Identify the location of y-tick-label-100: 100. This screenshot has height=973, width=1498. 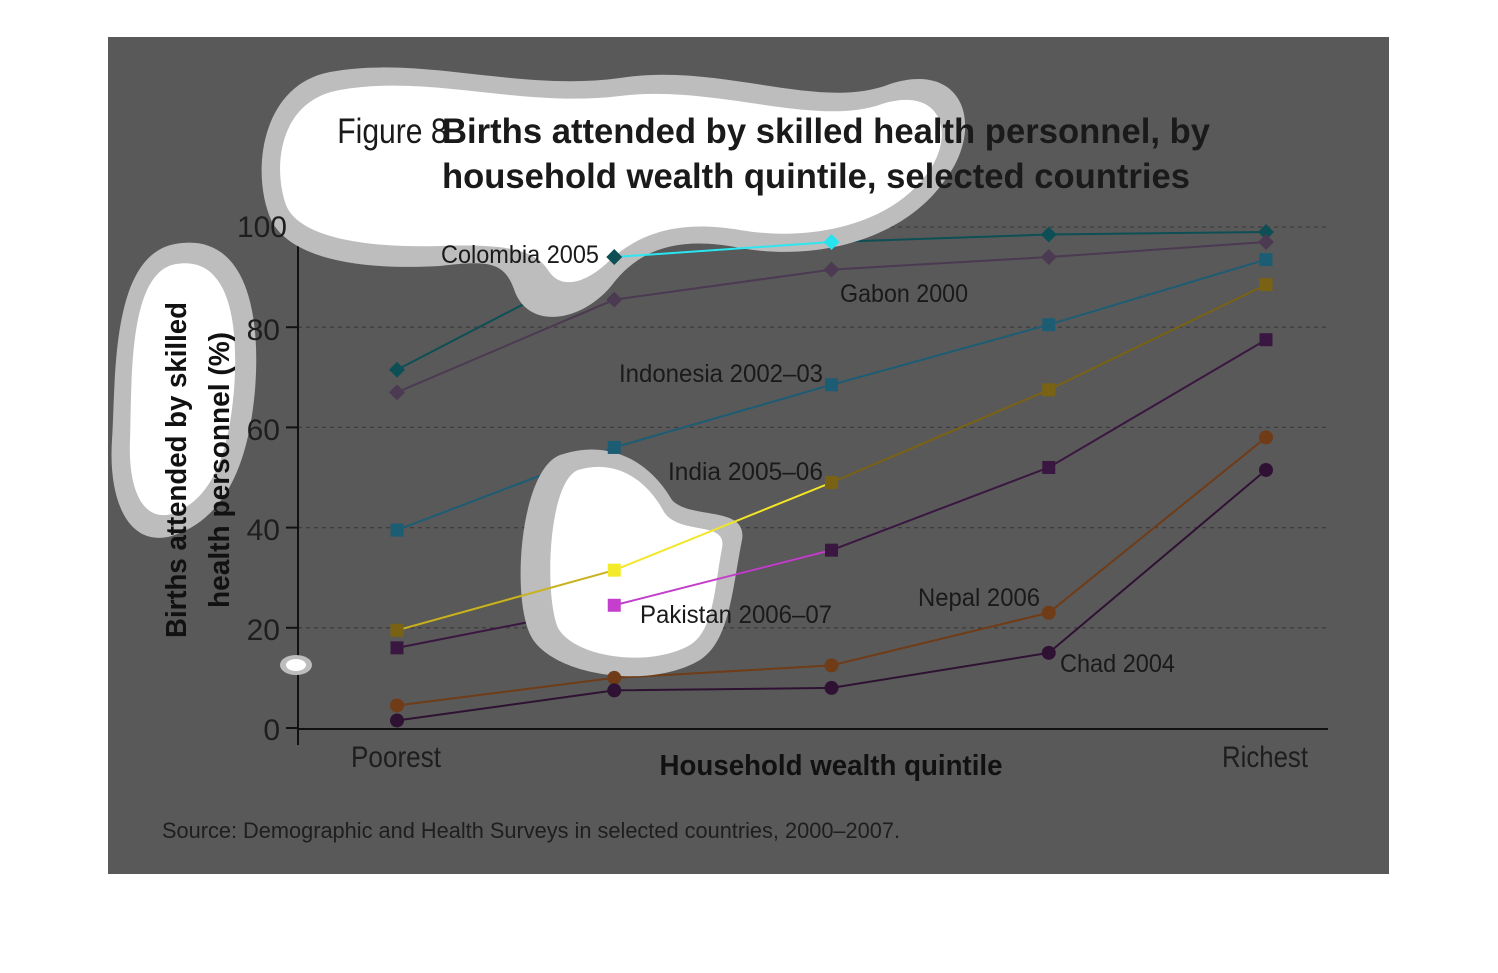
(262, 227).